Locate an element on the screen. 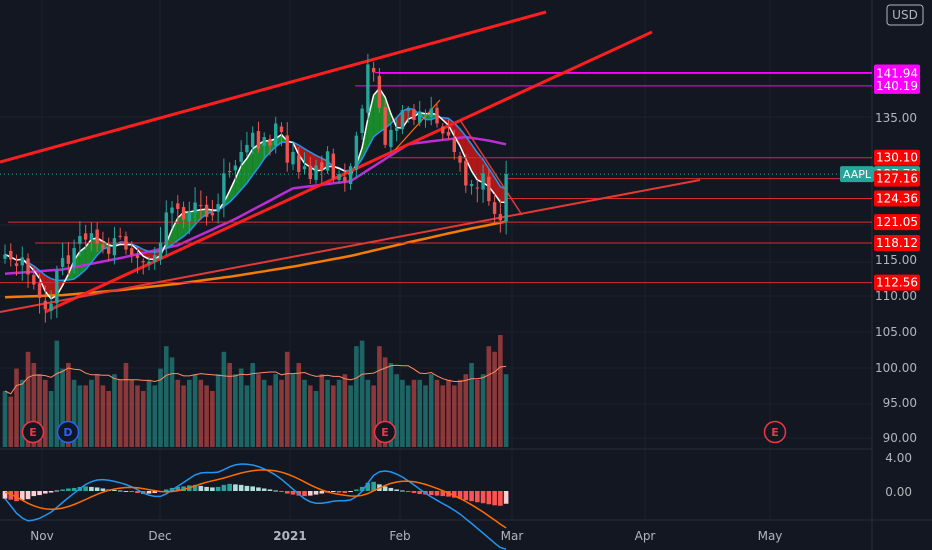 The width and height of the screenshot is (932, 550). time-axis-label: Nov is located at coordinates (41, 536).